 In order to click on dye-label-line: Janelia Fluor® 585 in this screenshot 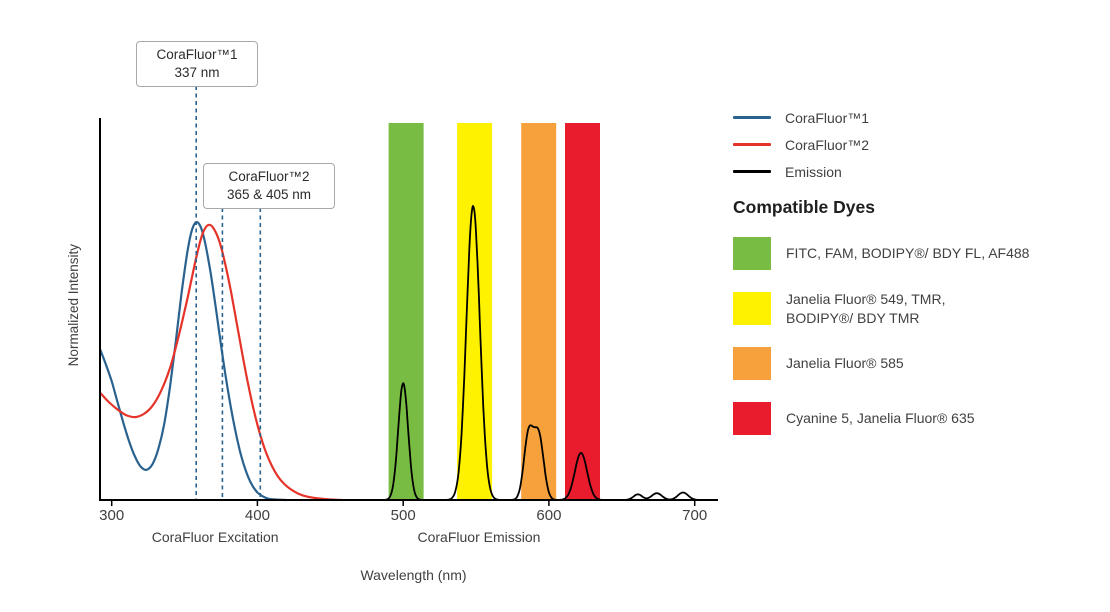, I will do `click(845, 363)`.